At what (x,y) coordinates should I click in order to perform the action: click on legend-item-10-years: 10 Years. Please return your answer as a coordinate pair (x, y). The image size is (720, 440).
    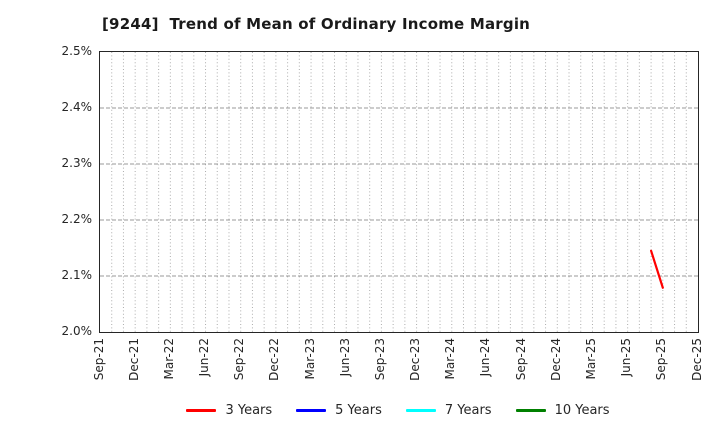
    Looking at the image, I should click on (562, 410).